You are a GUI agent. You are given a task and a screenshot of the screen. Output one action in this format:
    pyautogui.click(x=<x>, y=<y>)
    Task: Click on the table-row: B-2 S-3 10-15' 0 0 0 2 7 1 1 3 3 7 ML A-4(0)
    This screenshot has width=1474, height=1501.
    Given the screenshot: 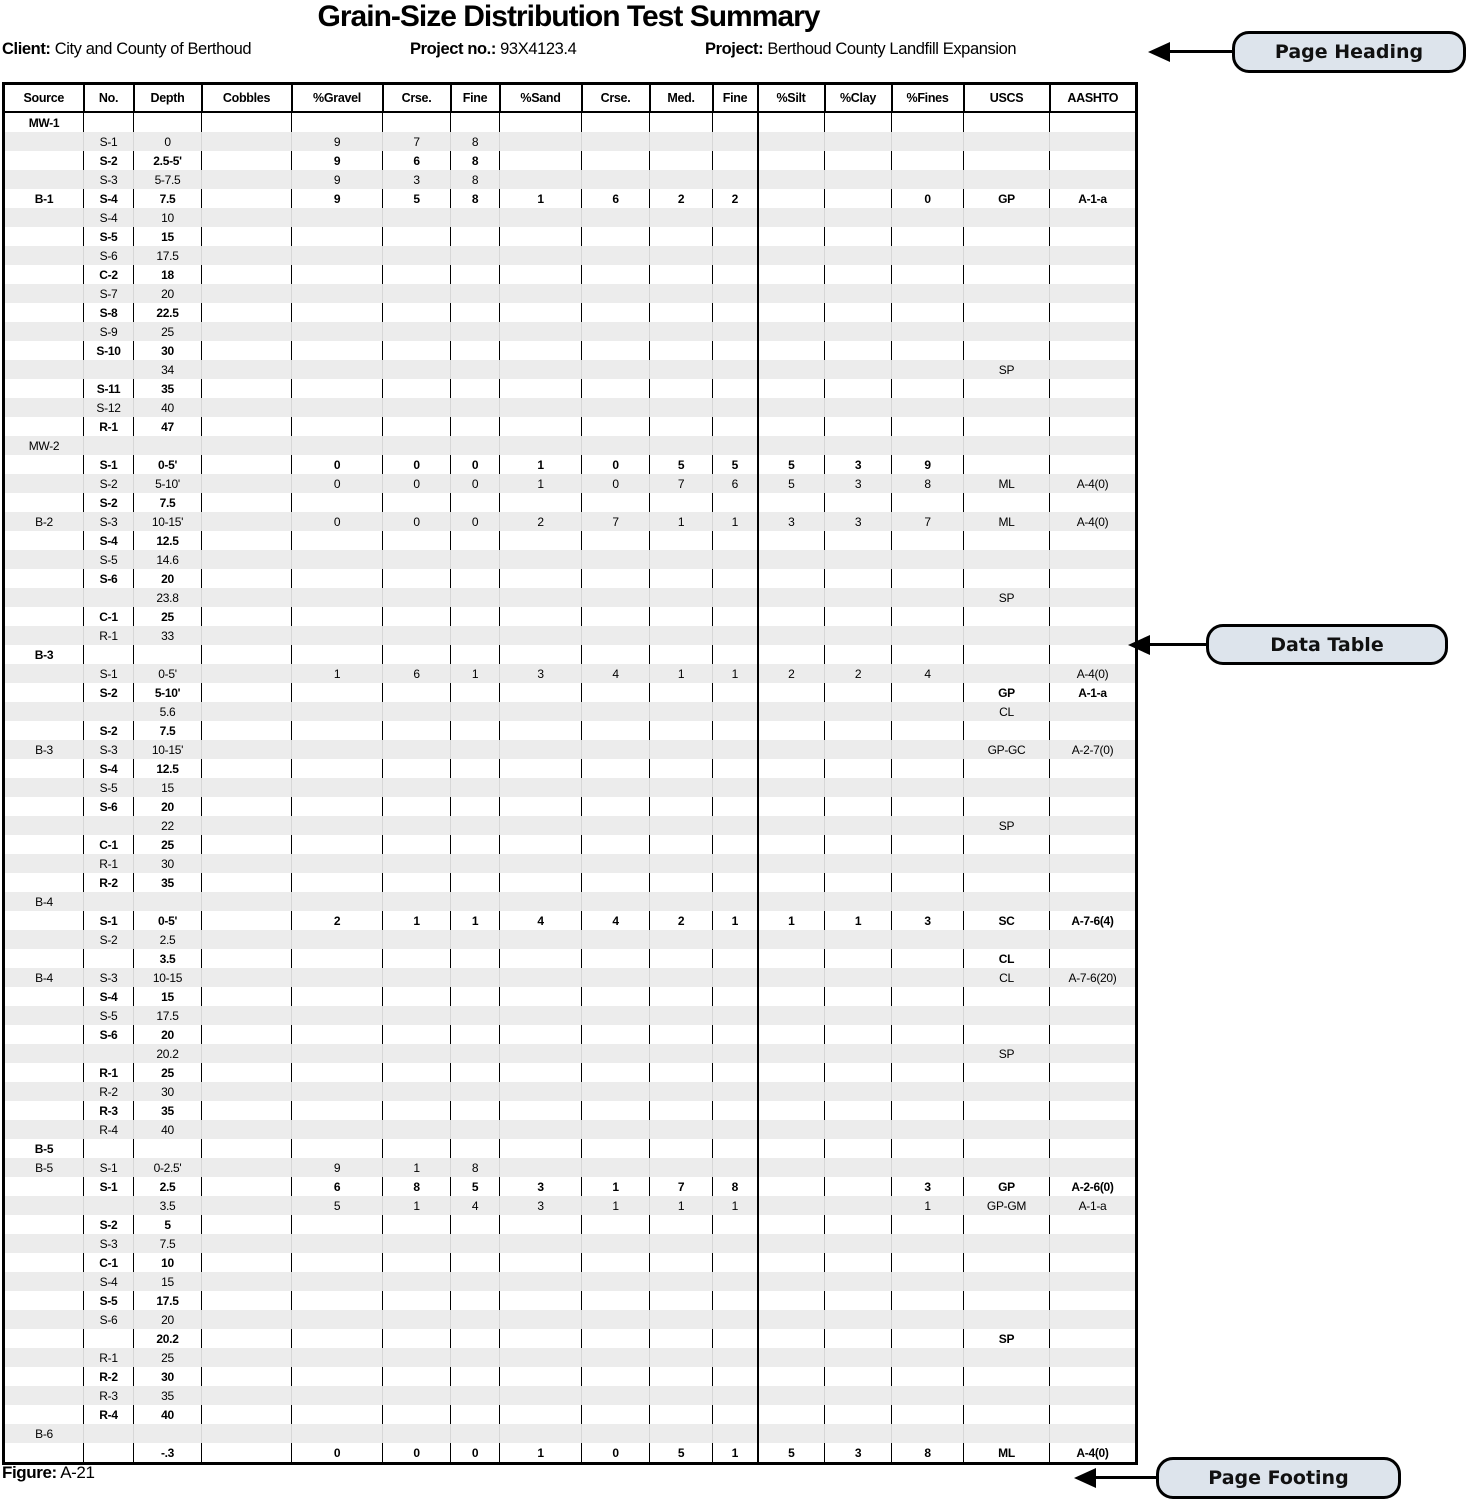 What is the action you would take?
    pyautogui.click(x=570, y=521)
    